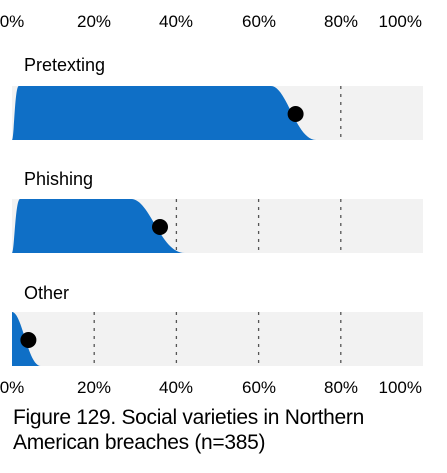 Image resolution: width=447 pixels, height=473 pixels. I want to click on x-tick-bottom-20: 20%, so click(94, 387).